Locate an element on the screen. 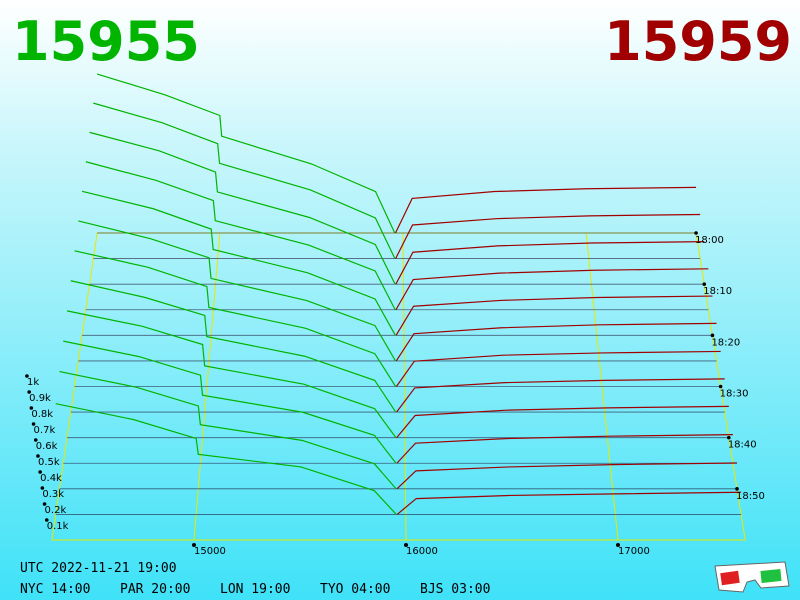 The height and width of the screenshot is (600, 800). z-tick-label: 0.7k is located at coordinates (45, 430).